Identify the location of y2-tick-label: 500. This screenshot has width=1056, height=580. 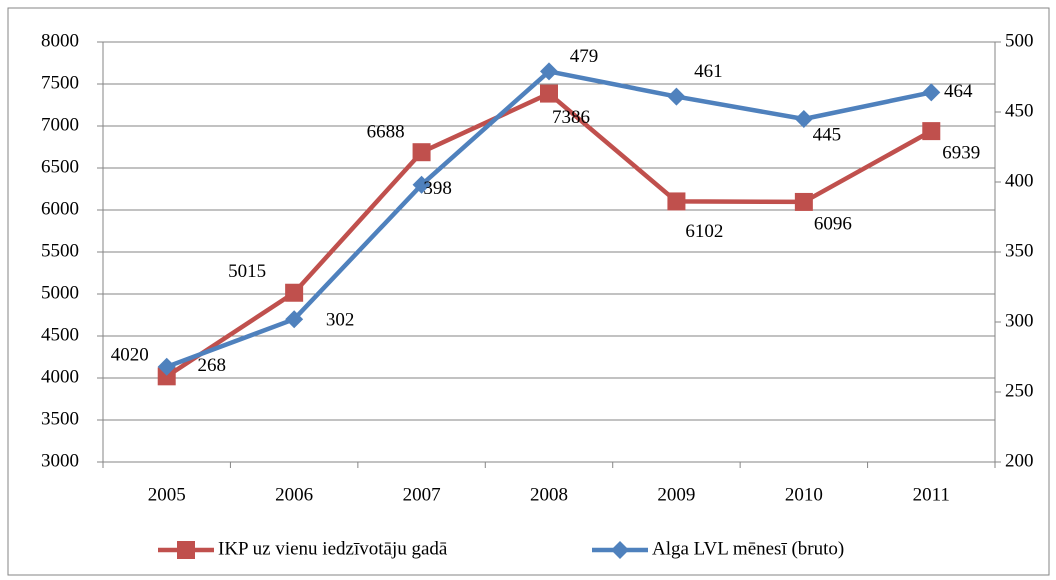
(1019, 40).